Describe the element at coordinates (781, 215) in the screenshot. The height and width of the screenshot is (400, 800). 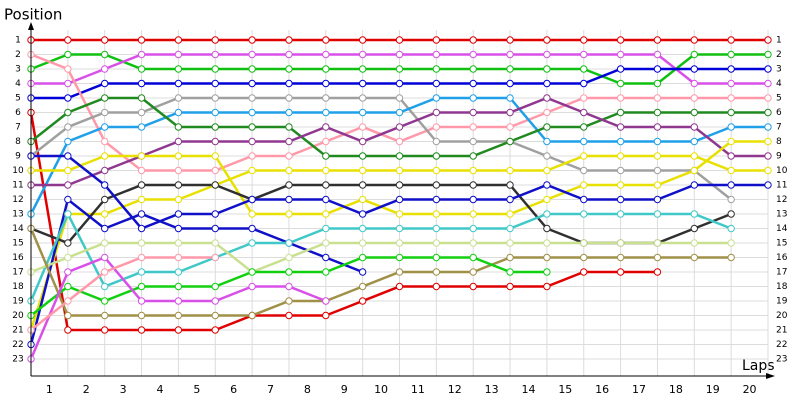
I see `y-tick-label-right: 13` at that location.